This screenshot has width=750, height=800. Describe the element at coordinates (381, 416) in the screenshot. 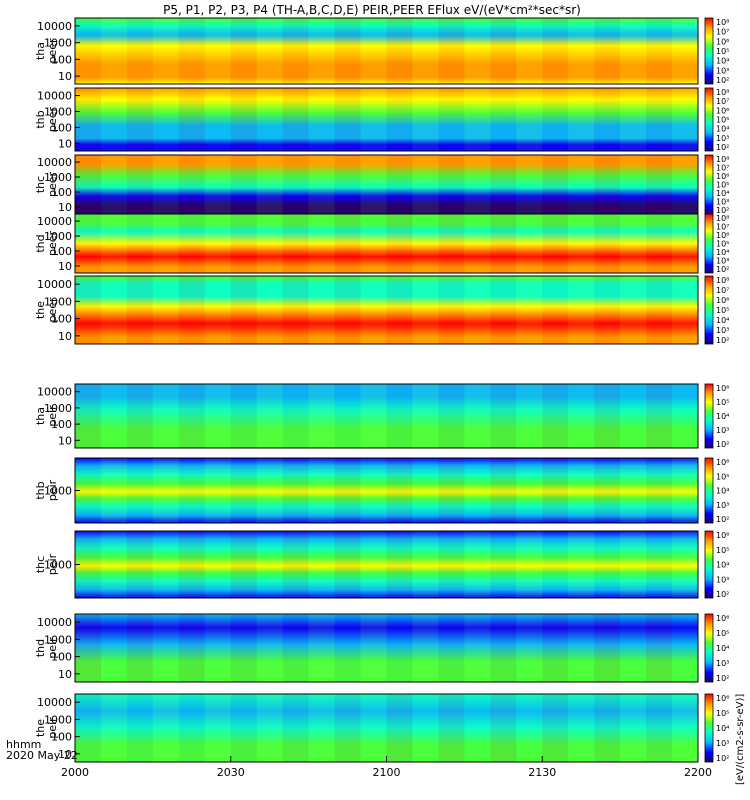

I see `panel-tha-peir: 10 100 1000 10000 tha peir 10² 10³ 10⁴ 10⁵ 10⁶` at that location.